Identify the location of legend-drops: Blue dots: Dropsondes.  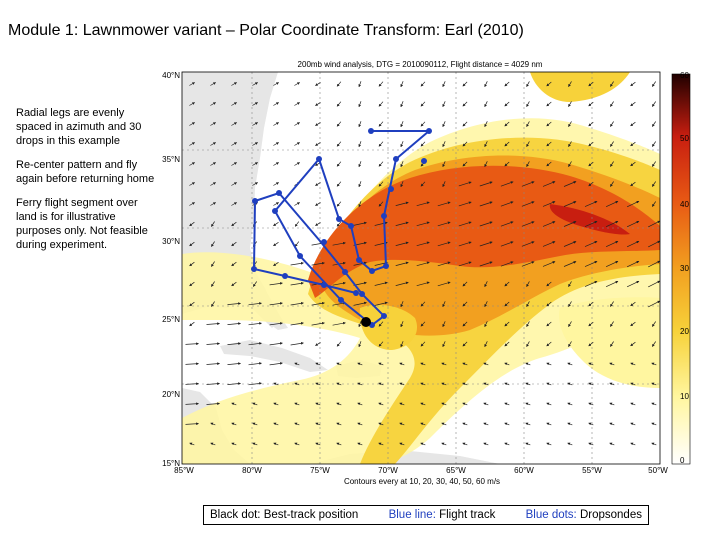
(584, 515).